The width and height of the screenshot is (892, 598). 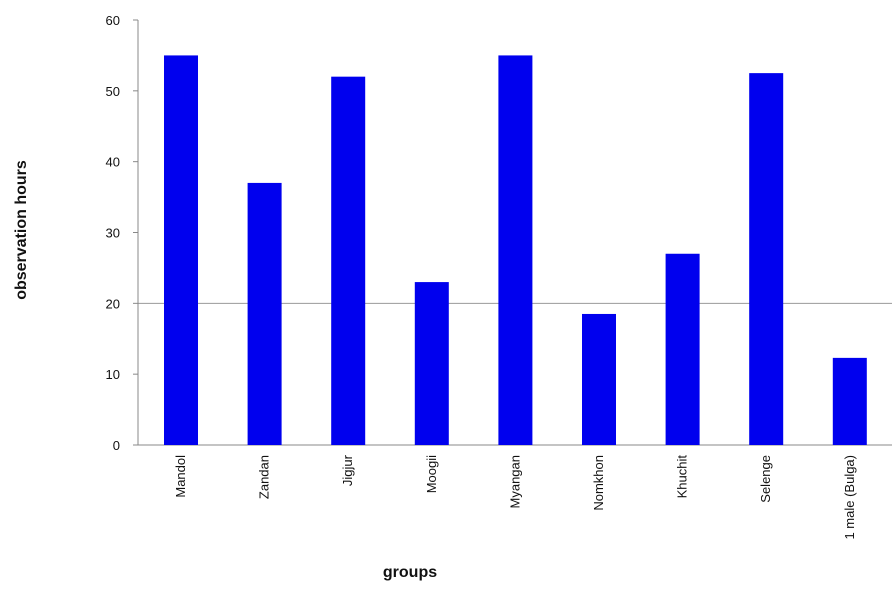 What do you see at coordinates (113, 374) in the screenshot?
I see `y-tick-label: 10` at bounding box center [113, 374].